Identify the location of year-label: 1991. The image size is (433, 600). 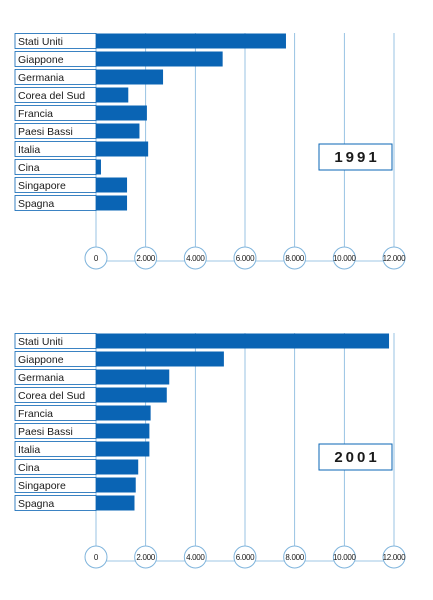
(356, 157).